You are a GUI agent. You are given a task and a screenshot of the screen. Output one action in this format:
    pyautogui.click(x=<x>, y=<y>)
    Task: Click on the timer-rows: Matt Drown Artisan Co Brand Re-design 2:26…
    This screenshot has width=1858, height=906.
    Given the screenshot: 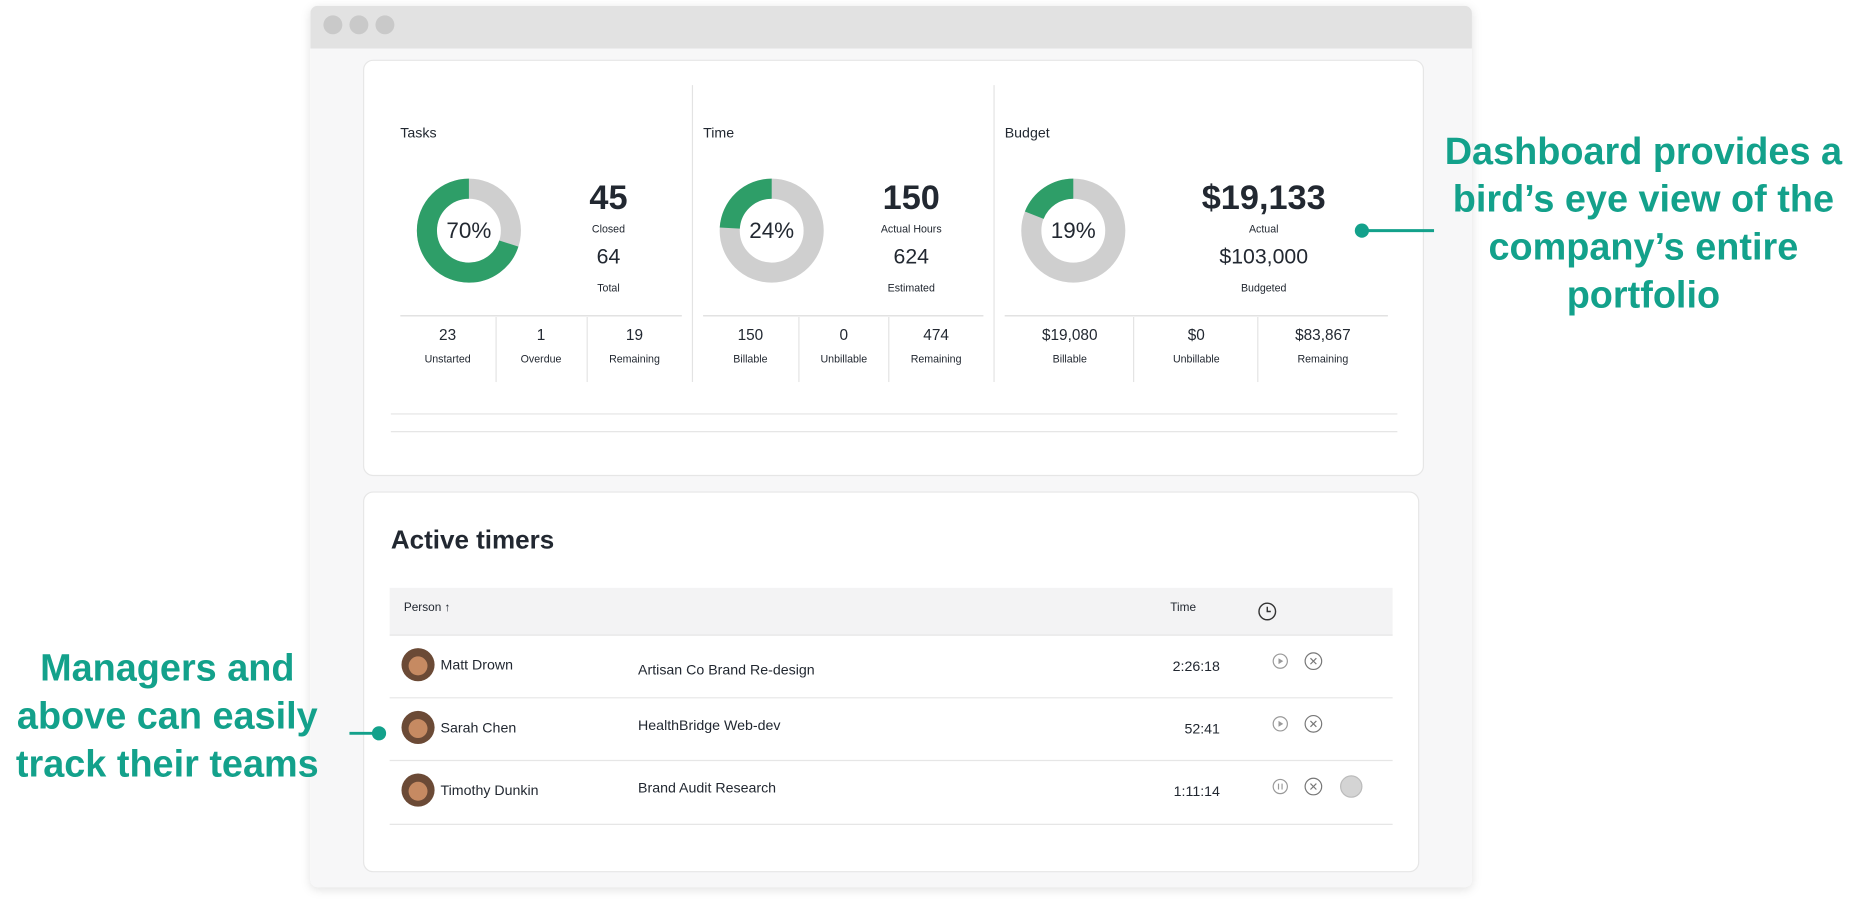 What is the action you would take?
    pyautogui.click(x=891, y=729)
    